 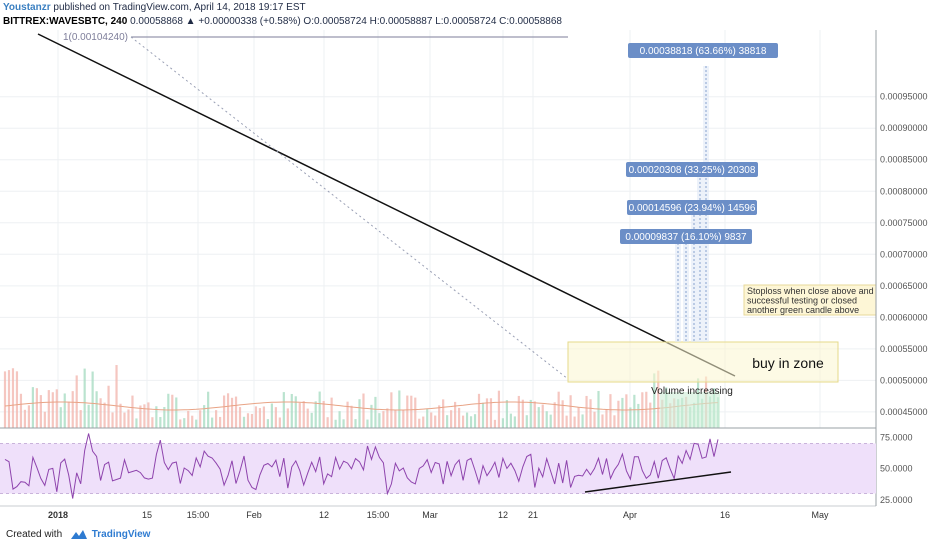 I want to click on buy-zone-label: buy in zone, so click(x=788, y=363).